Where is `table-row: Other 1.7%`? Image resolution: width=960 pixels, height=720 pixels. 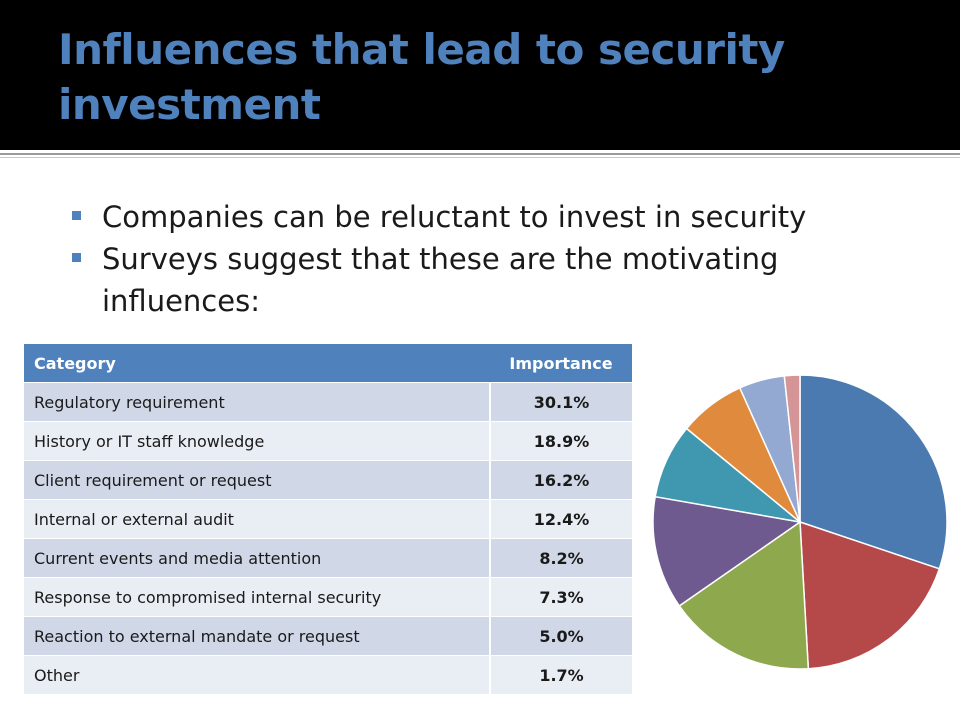
table-row: Other 1.7% is located at coordinates (328, 674).